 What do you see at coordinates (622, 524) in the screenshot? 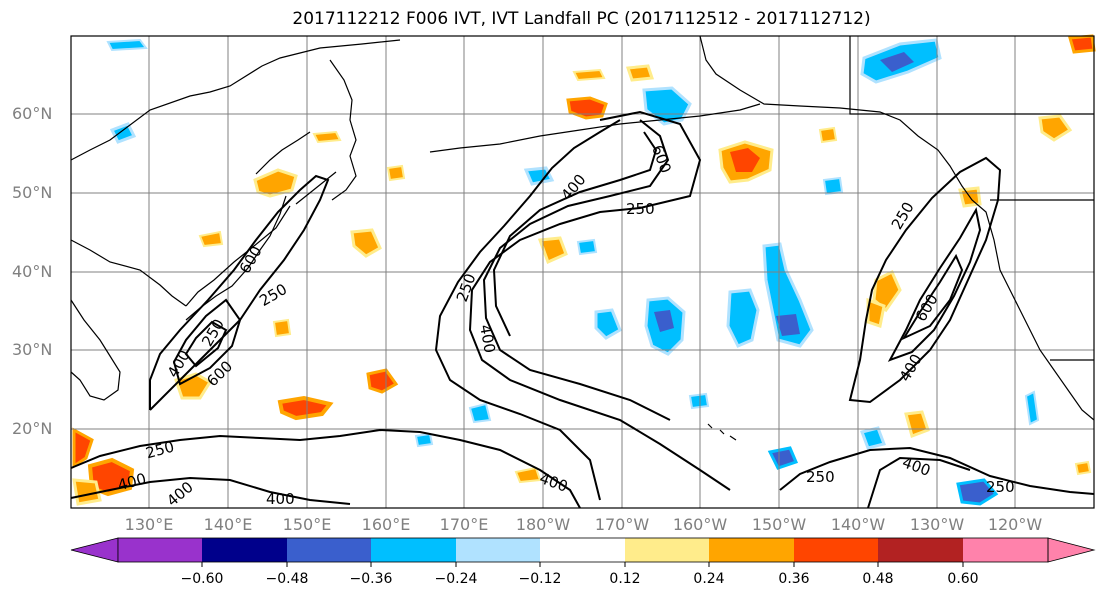
I see `longitude-label: 170°W` at bounding box center [622, 524].